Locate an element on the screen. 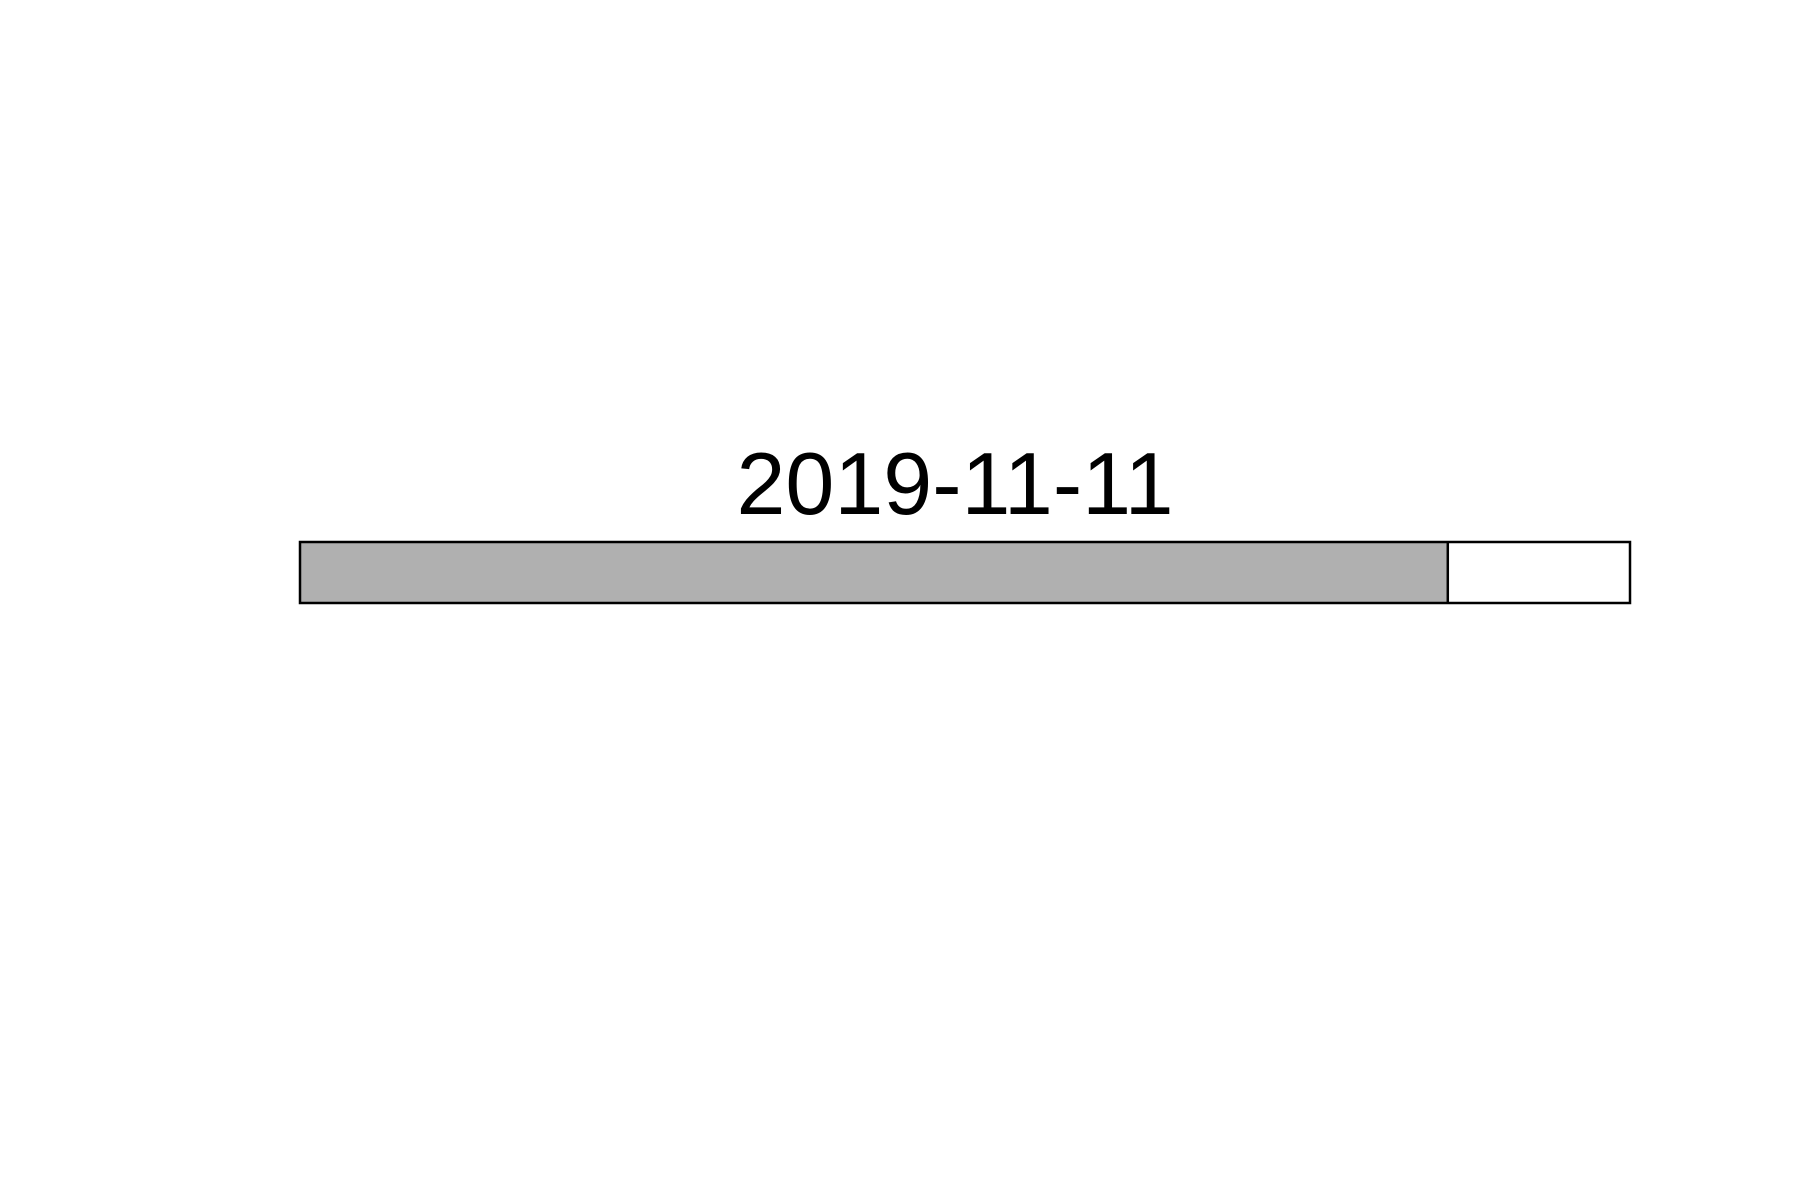 The width and height of the screenshot is (1800, 1200). progress-frame is located at coordinates (965, 572).